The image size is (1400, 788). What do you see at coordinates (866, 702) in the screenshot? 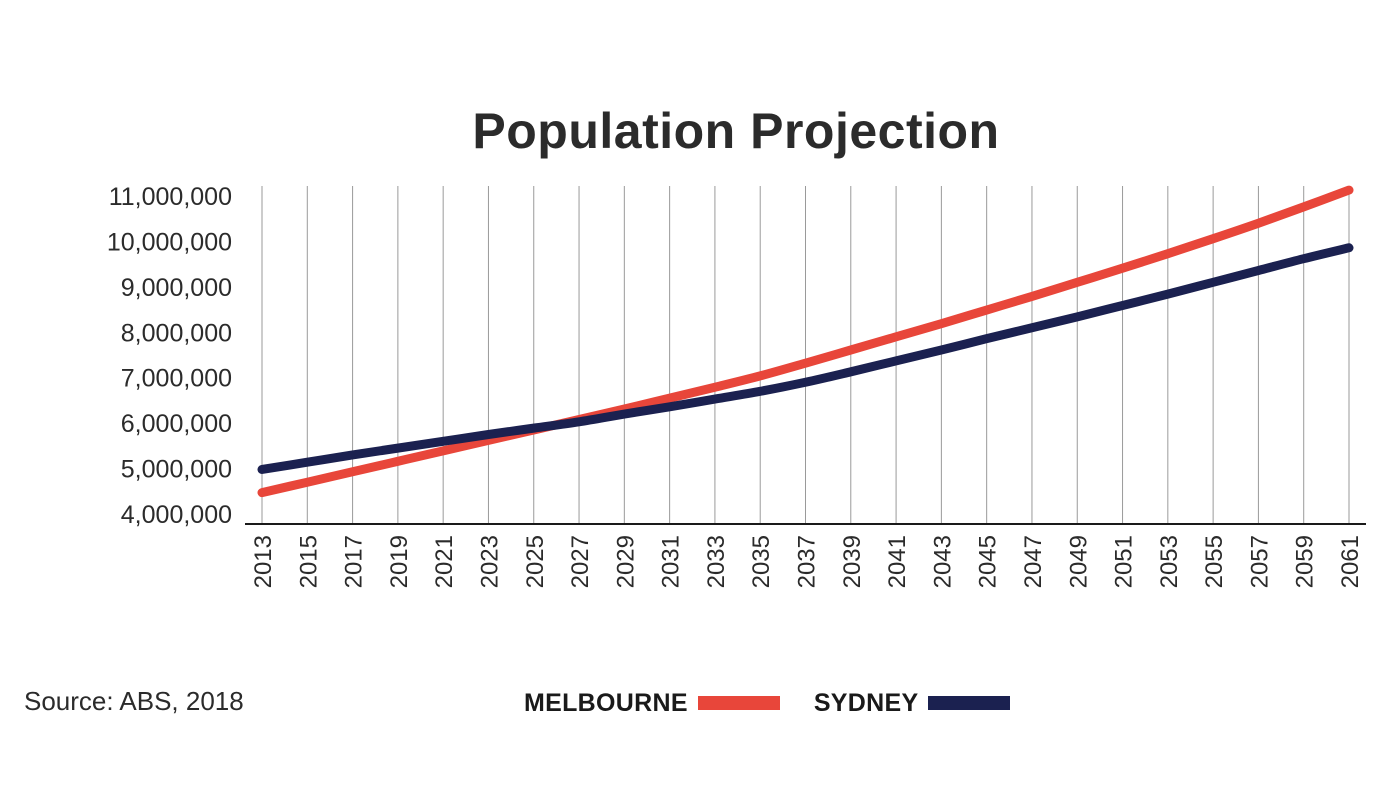
I see `legend-label-sydney: SYDNEY` at bounding box center [866, 702].